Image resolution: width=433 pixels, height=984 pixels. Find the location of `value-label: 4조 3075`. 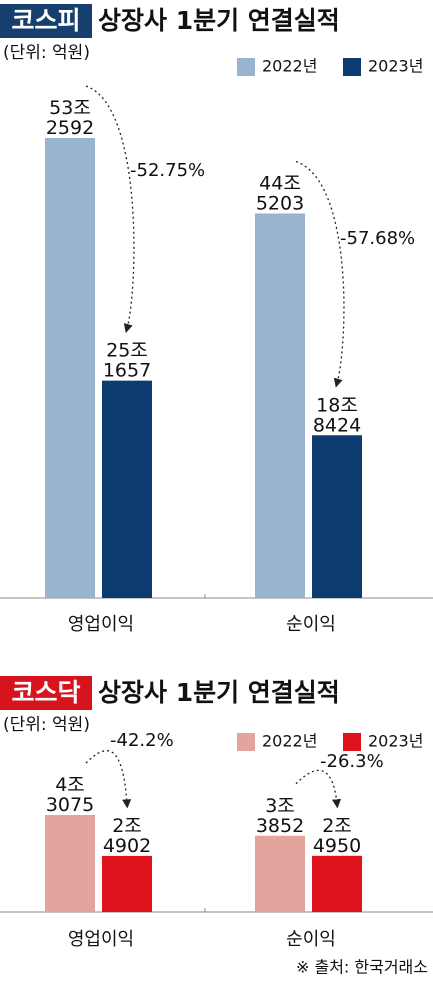

value-label: 4조 3075 is located at coordinates (70, 795).